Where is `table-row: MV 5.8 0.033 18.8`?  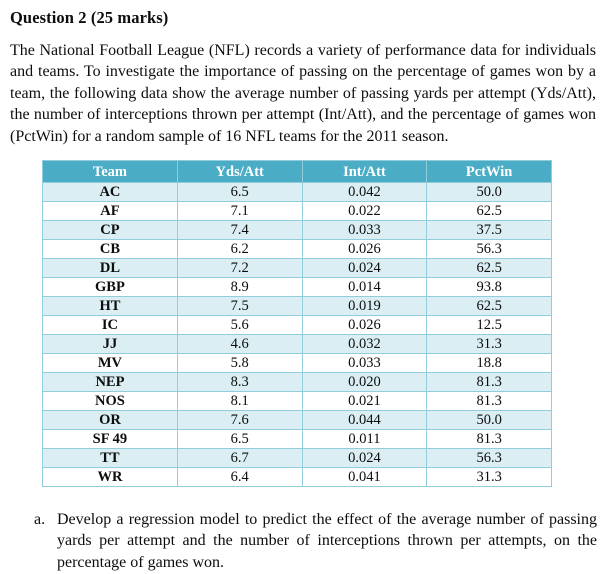 table-row: MV 5.8 0.033 18.8 is located at coordinates (297, 363).